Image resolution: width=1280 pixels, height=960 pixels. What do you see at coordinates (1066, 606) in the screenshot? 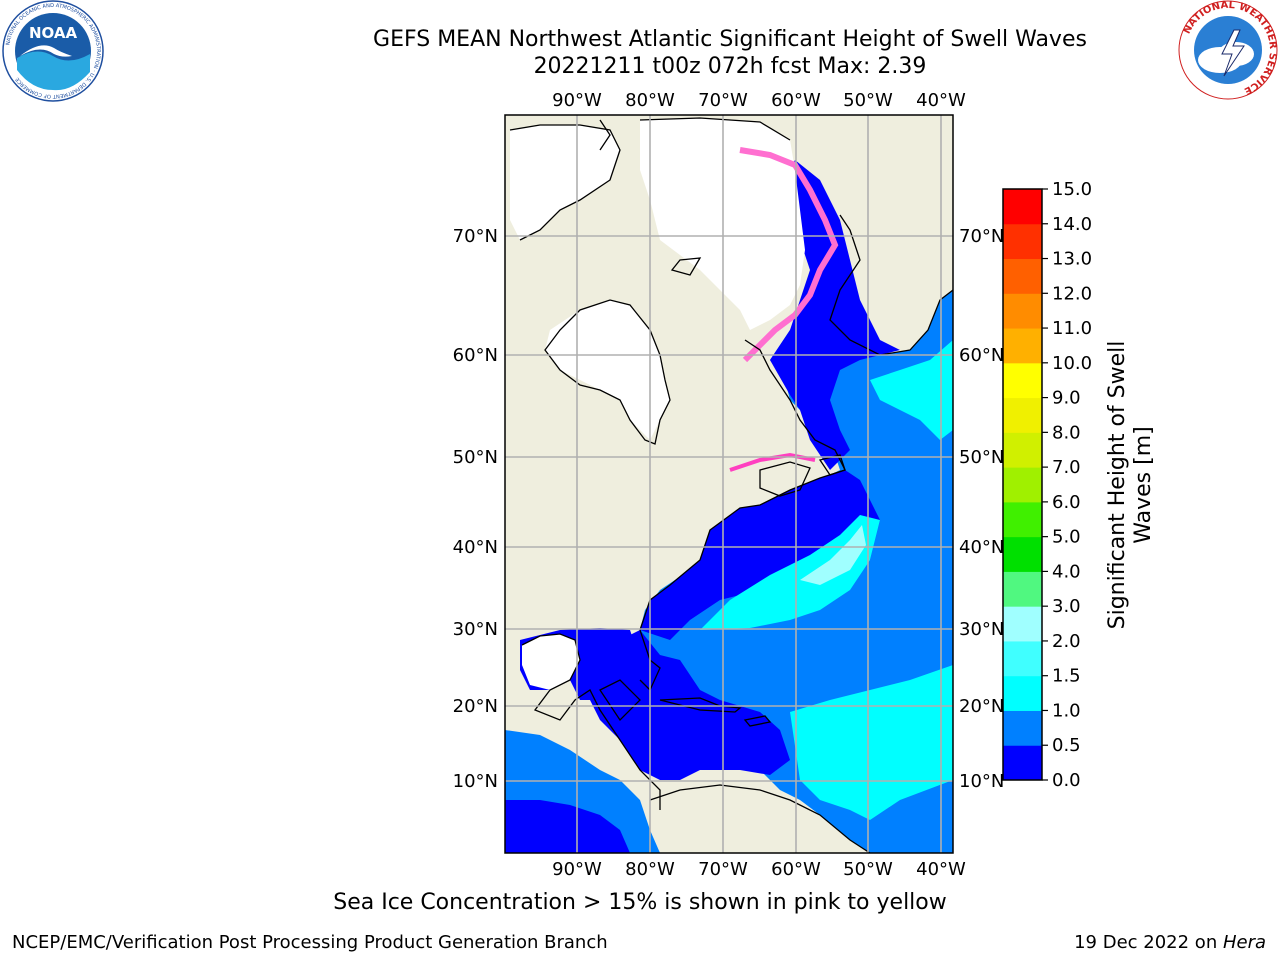
I see `colorbar-tick-label: 3.0` at bounding box center [1066, 606].